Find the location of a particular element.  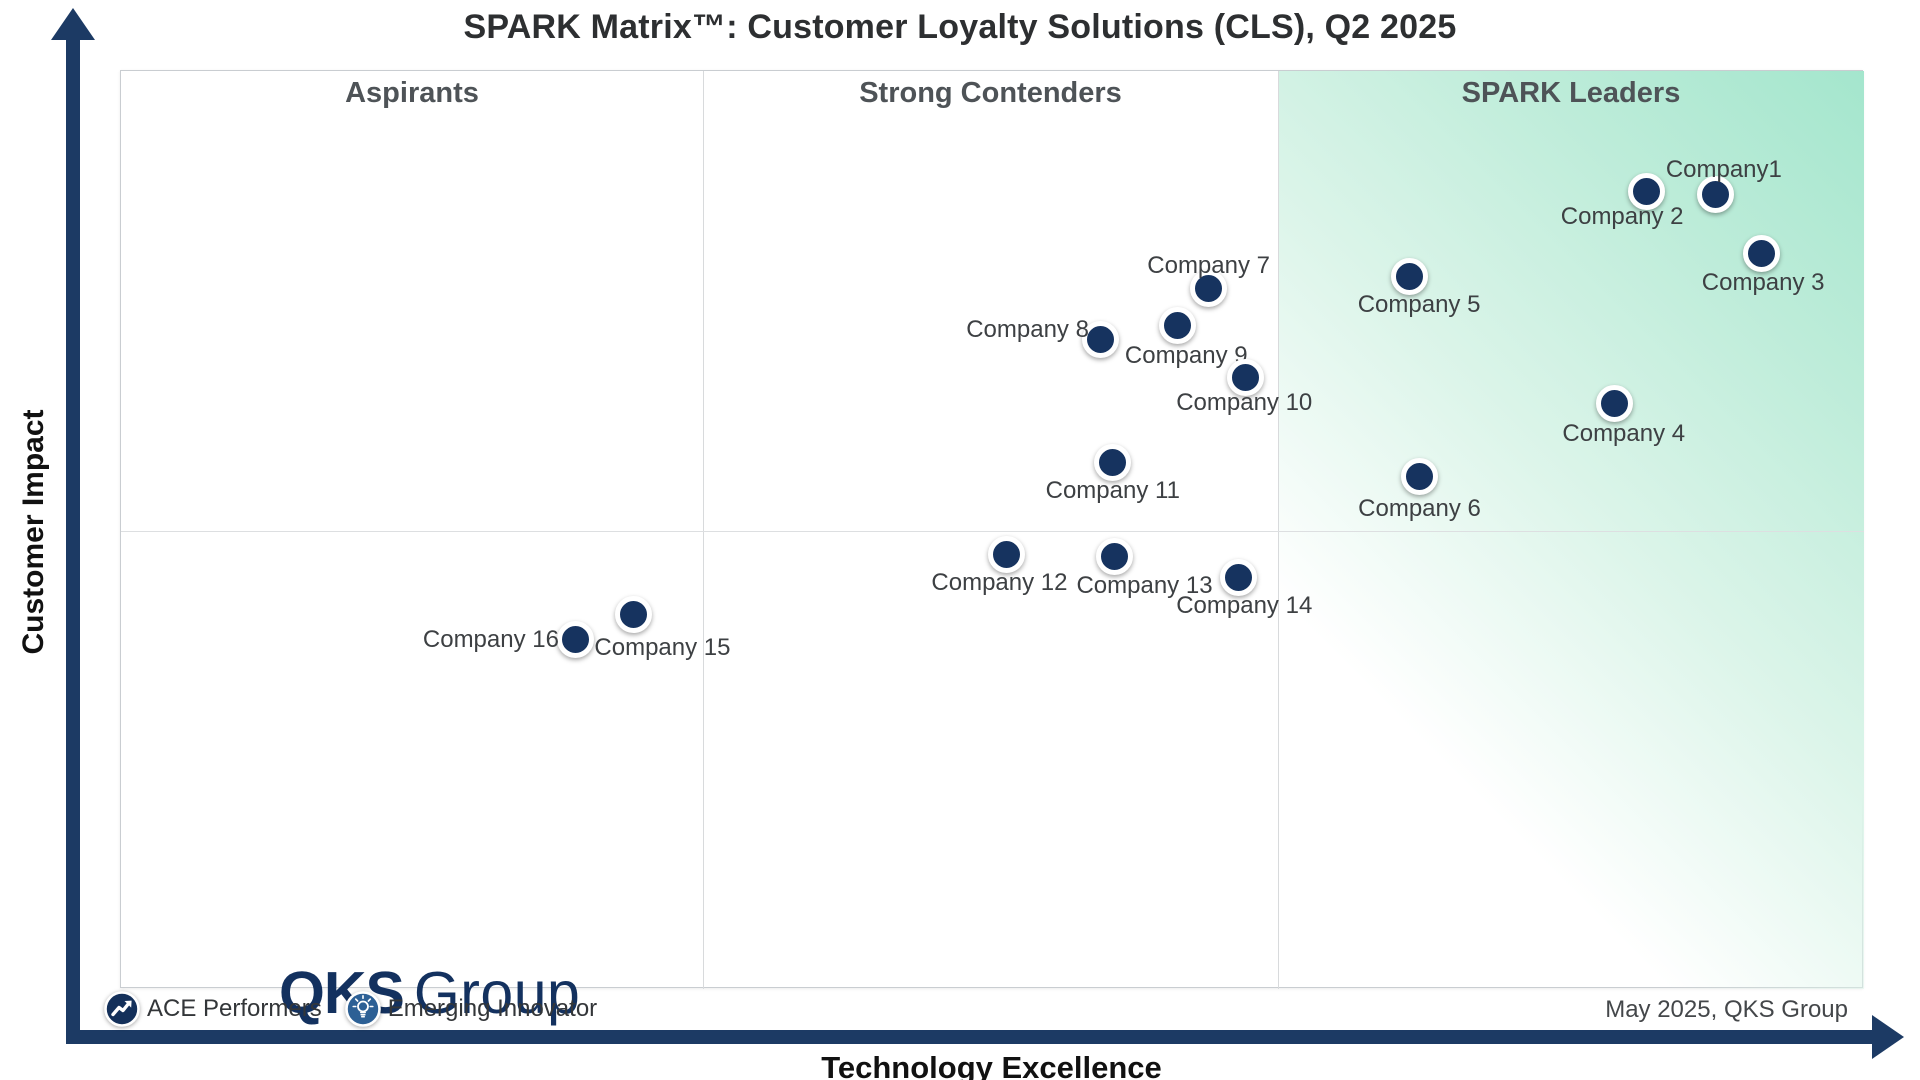

trending-up-icon is located at coordinates (122, 1009).